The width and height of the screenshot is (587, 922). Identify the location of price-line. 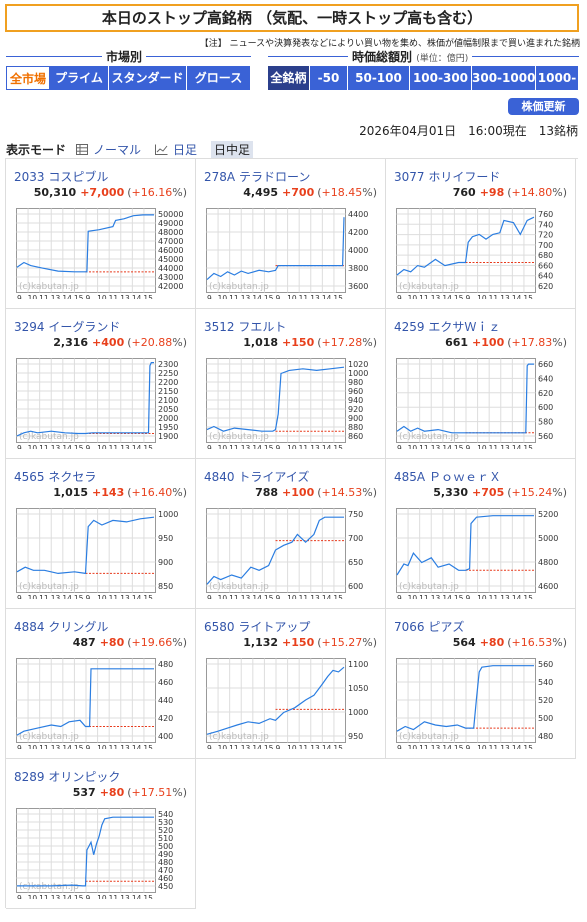
(275, 700).